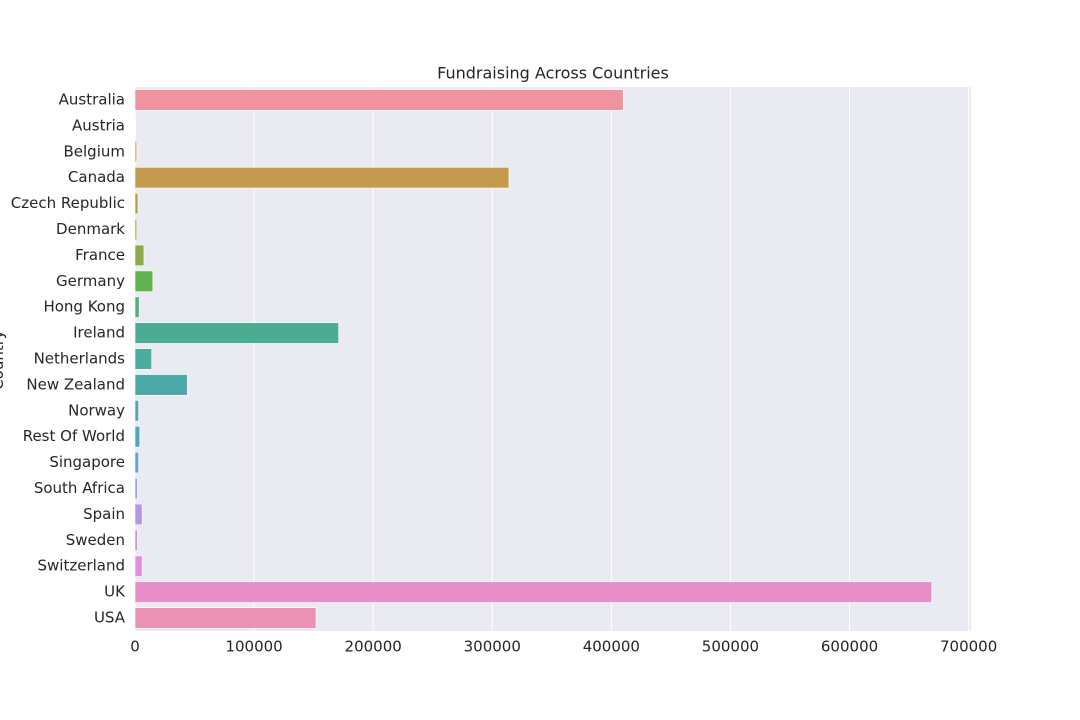 The height and width of the screenshot is (720, 1080). What do you see at coordinates (611, 647) in the screenshot?
I see `x-tick-label: 400000` at bounding box center [611, 647].